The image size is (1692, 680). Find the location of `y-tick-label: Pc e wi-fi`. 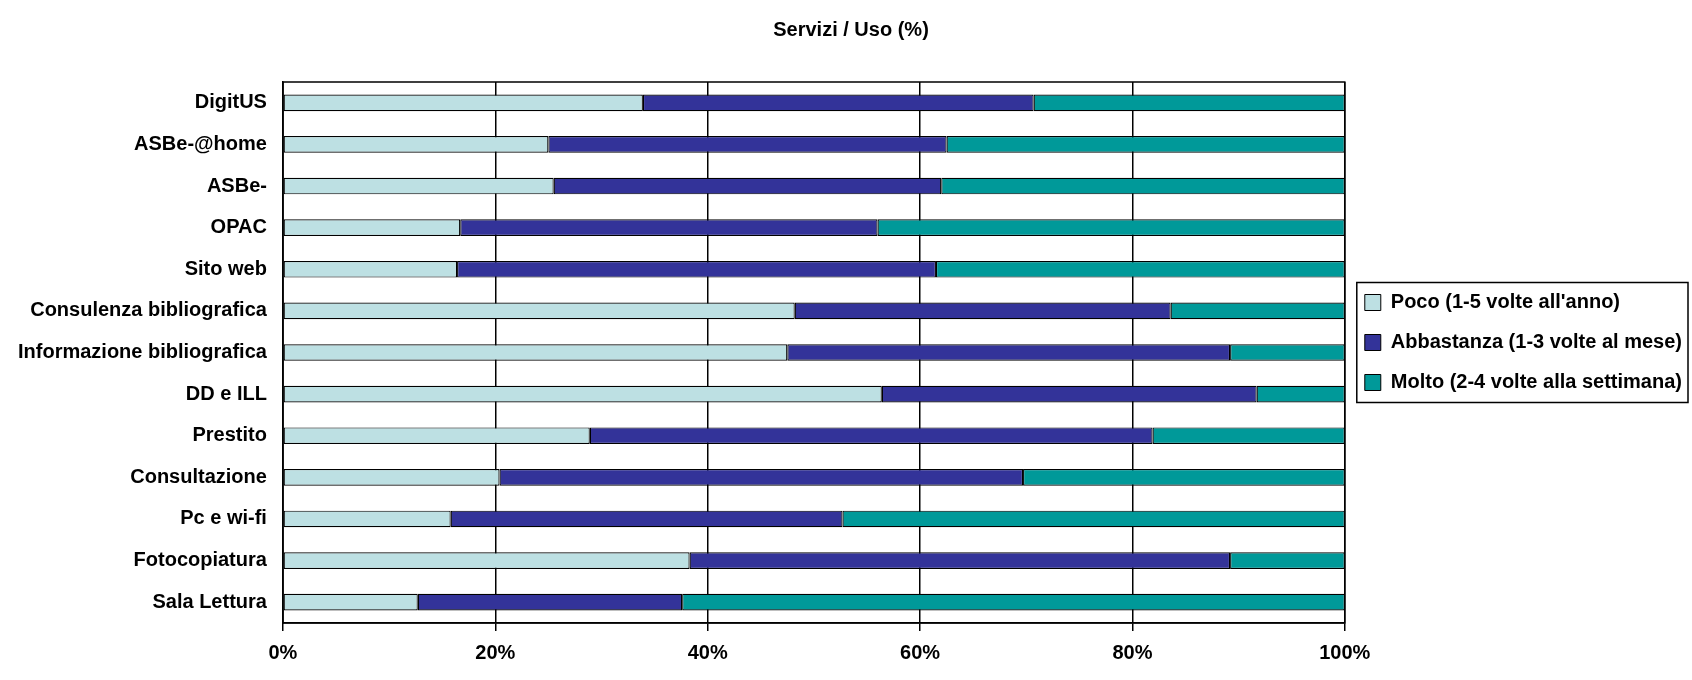

y-tick-label: Pc e wi-fi is located at coordinates (223, 517).